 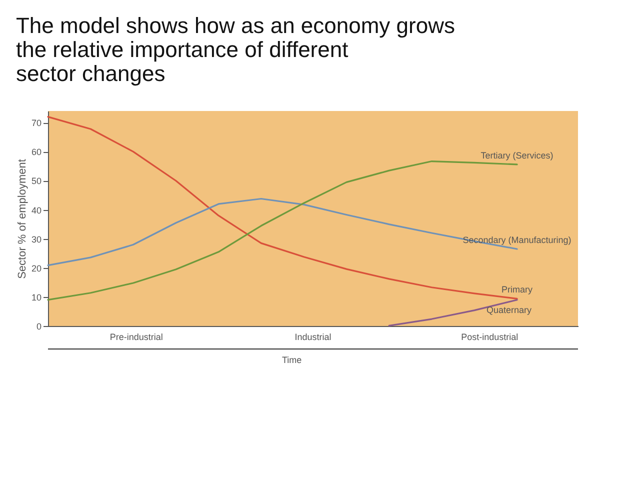 I want to click on series-label: Quaternary, so click(x=509, y=309).